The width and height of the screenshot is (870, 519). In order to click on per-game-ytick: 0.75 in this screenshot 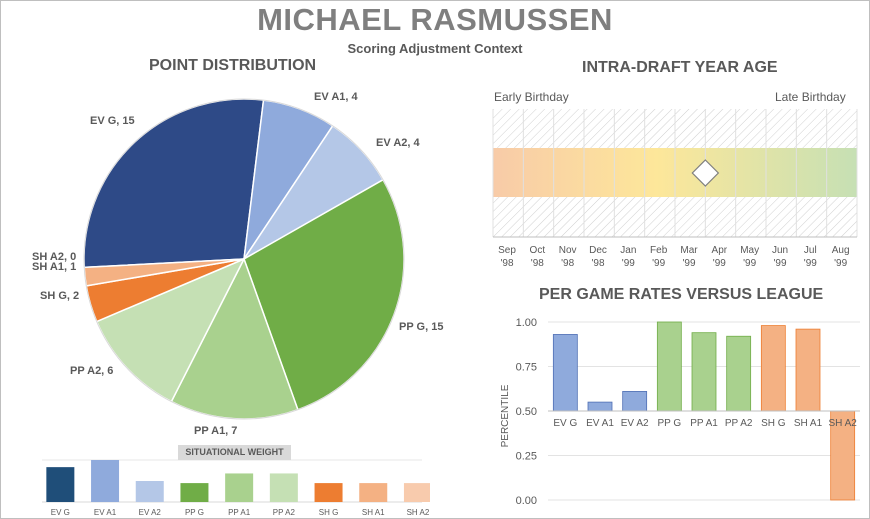, I will do `click(526, 368)`.